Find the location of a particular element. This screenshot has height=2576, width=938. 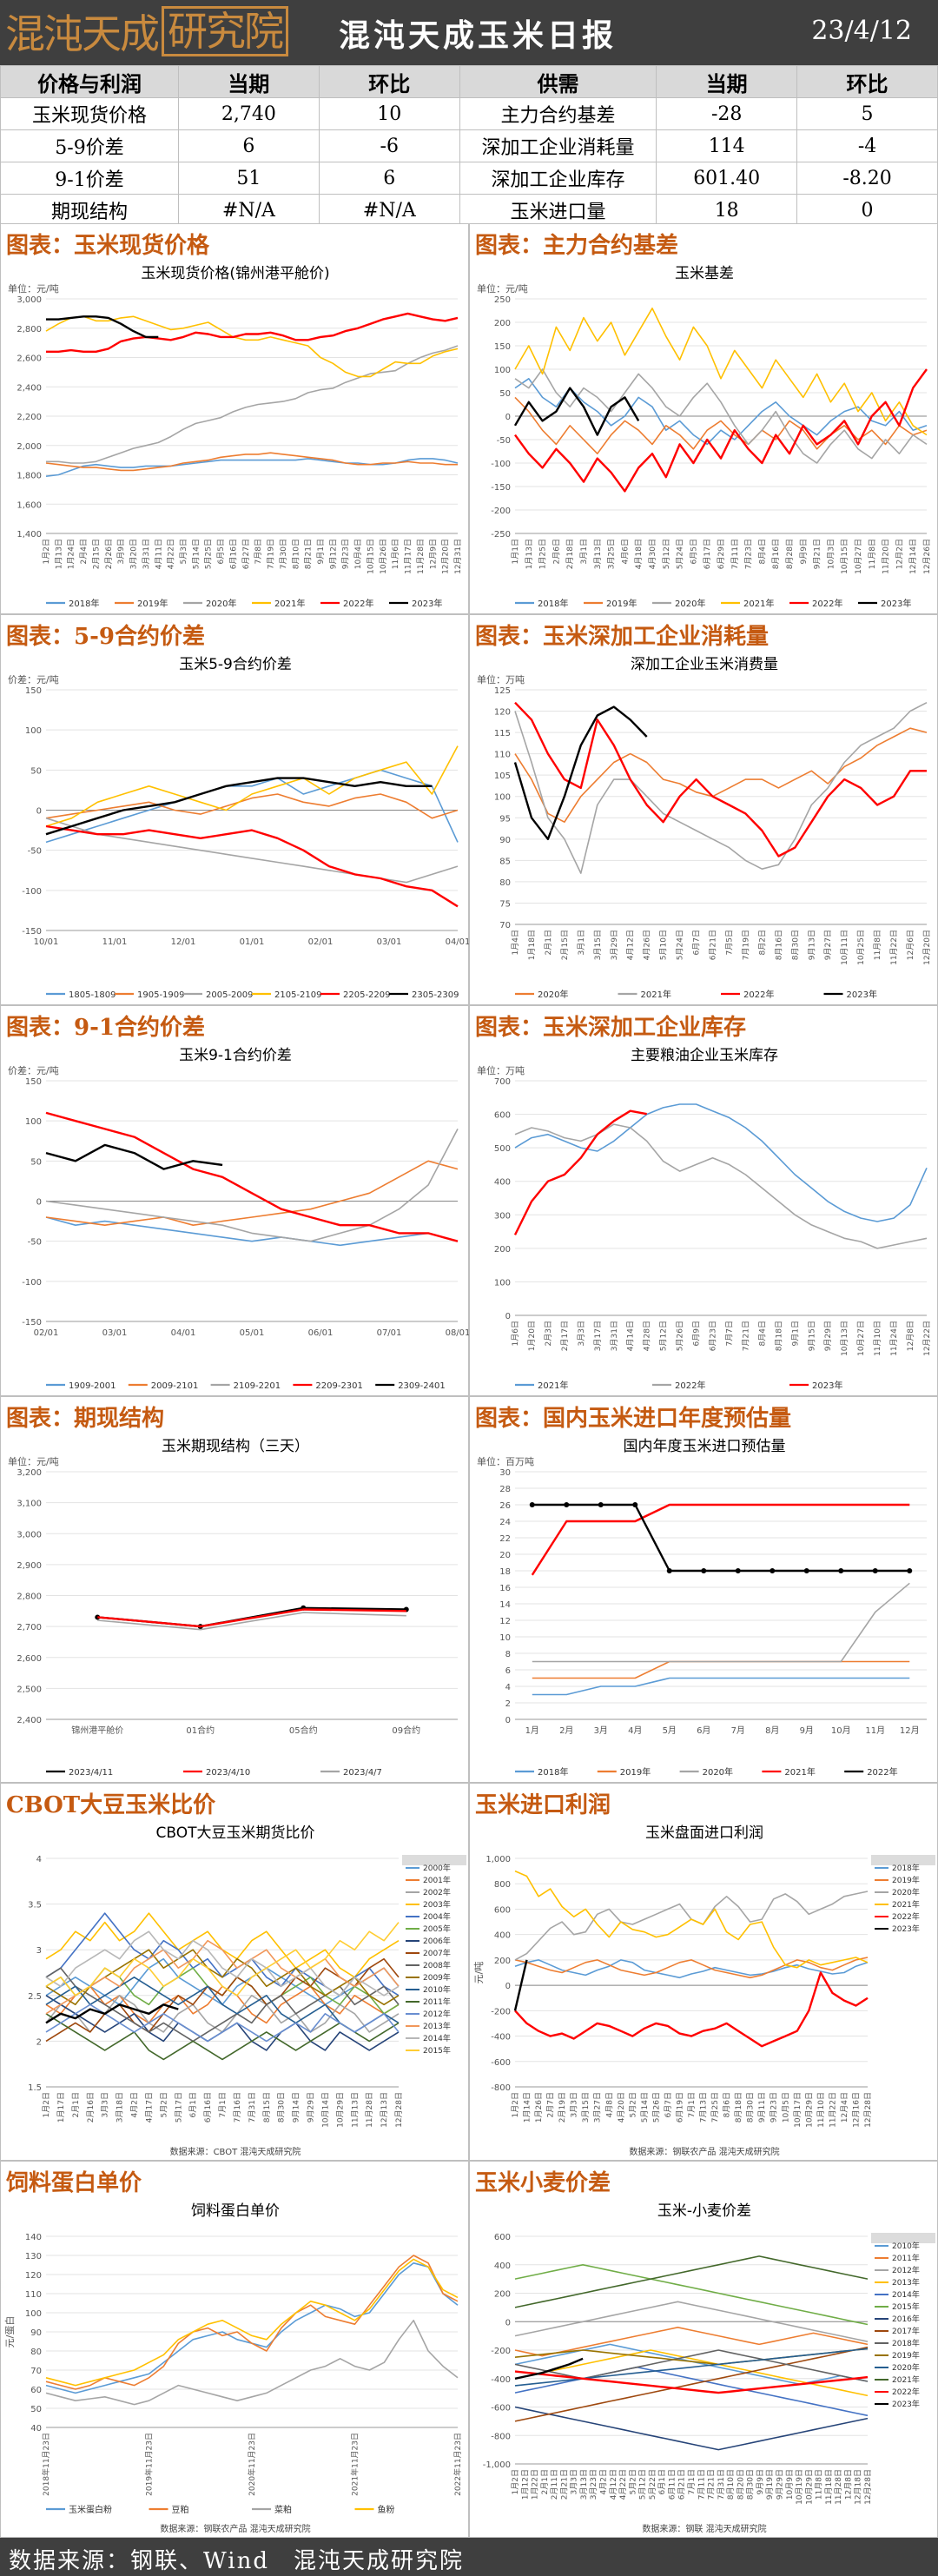

x-tick-label: 11月20日 is located at coordinates (886, 556).